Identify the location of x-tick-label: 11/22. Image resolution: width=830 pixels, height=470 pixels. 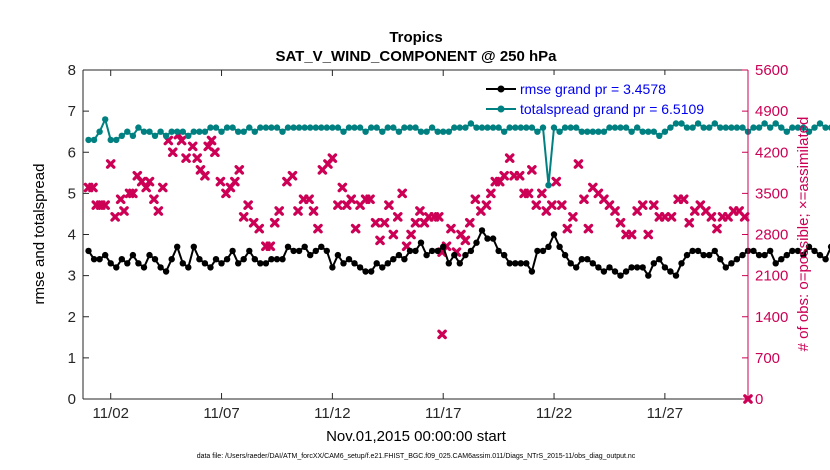
(554, 413).